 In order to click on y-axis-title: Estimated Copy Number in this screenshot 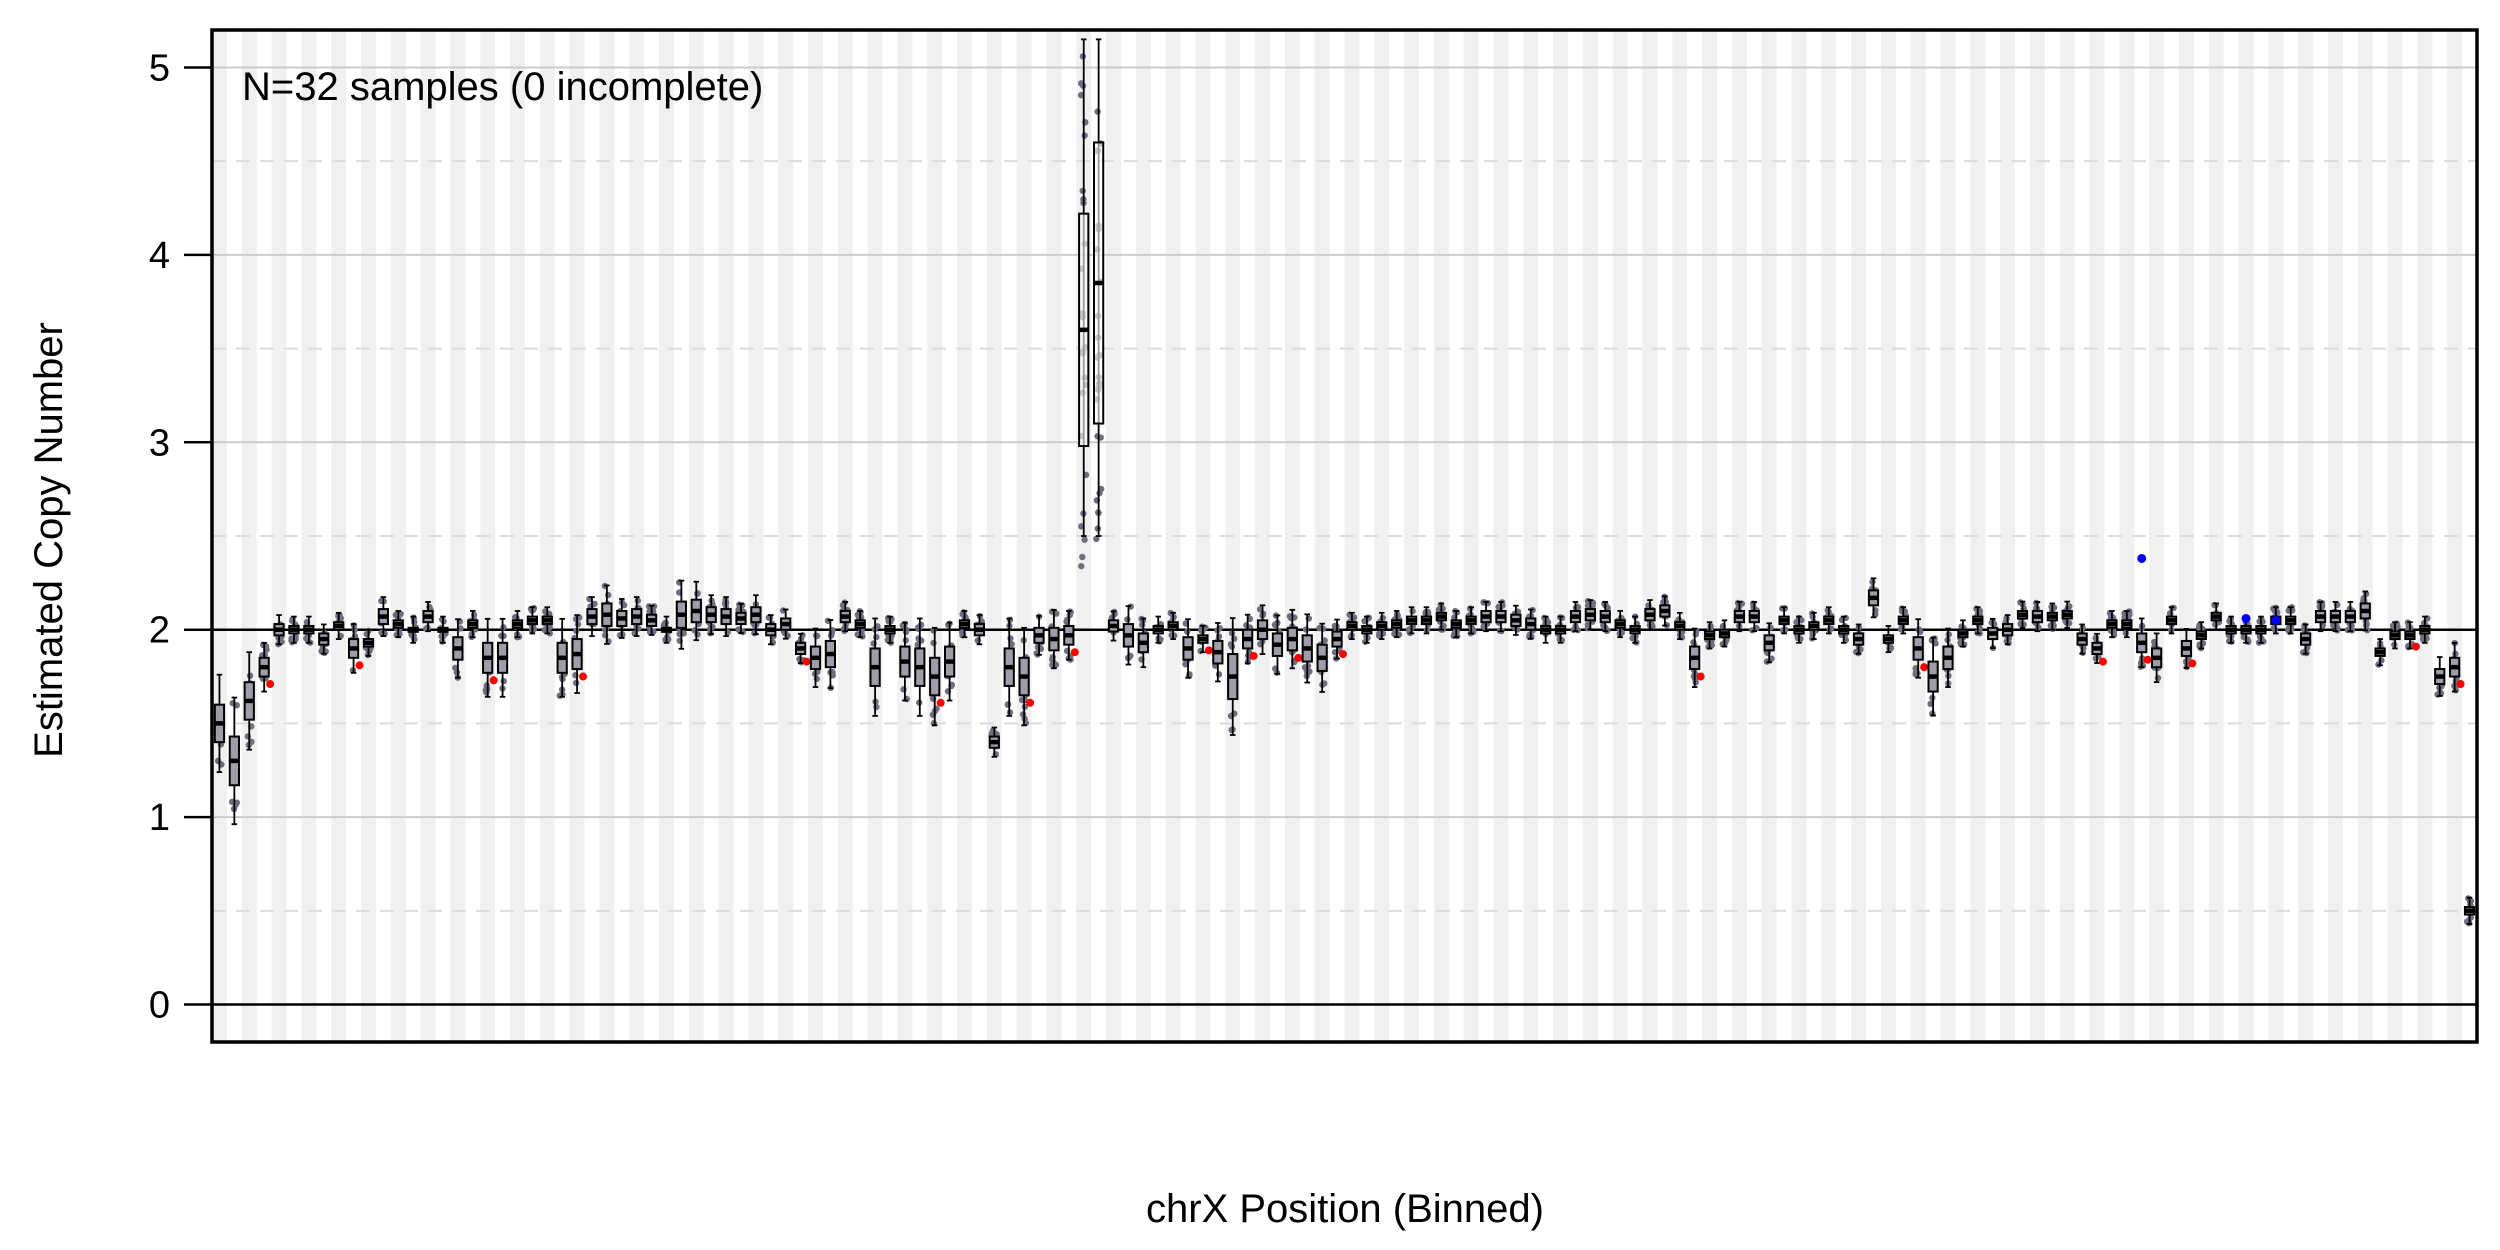, I will do `click(49, 540)`.